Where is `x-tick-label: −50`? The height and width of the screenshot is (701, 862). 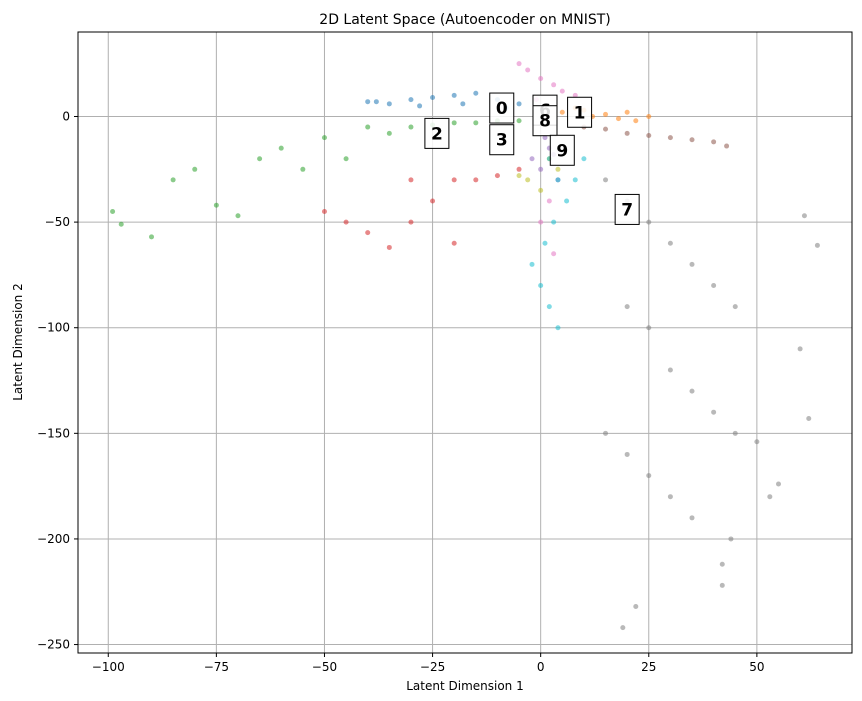 x-tick-label: −50 is located at coordinates (324, 667).